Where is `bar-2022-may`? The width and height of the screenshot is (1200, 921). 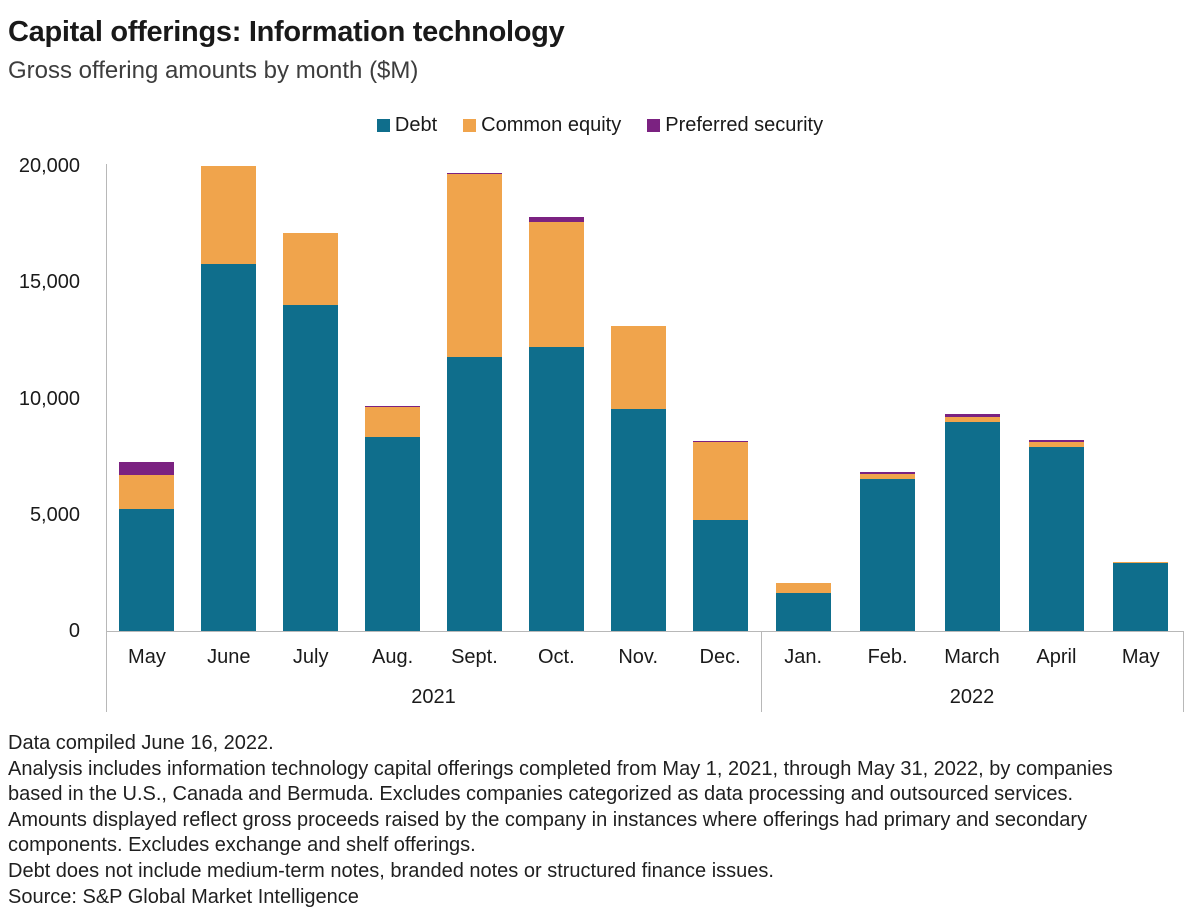
bar-2022-may is located at coordinates (1141, 596).